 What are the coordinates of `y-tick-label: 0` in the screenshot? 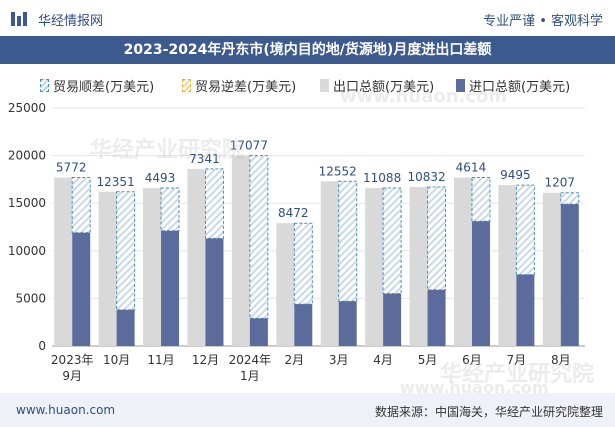 It's located at (42, 346).